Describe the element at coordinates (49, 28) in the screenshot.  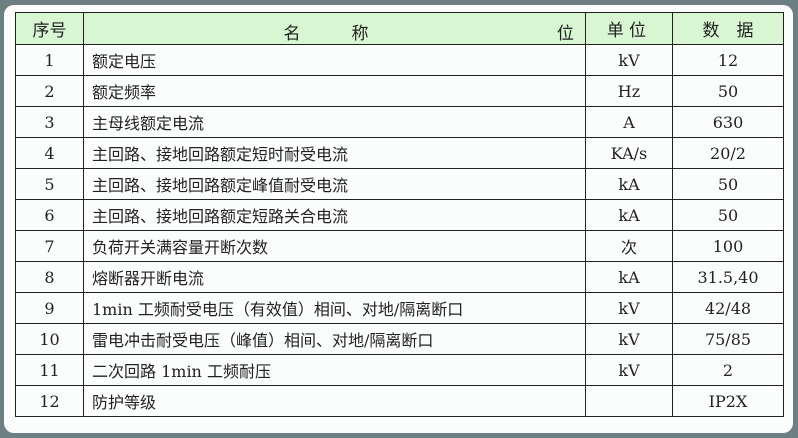
I see `header-index: 序号` at that location.